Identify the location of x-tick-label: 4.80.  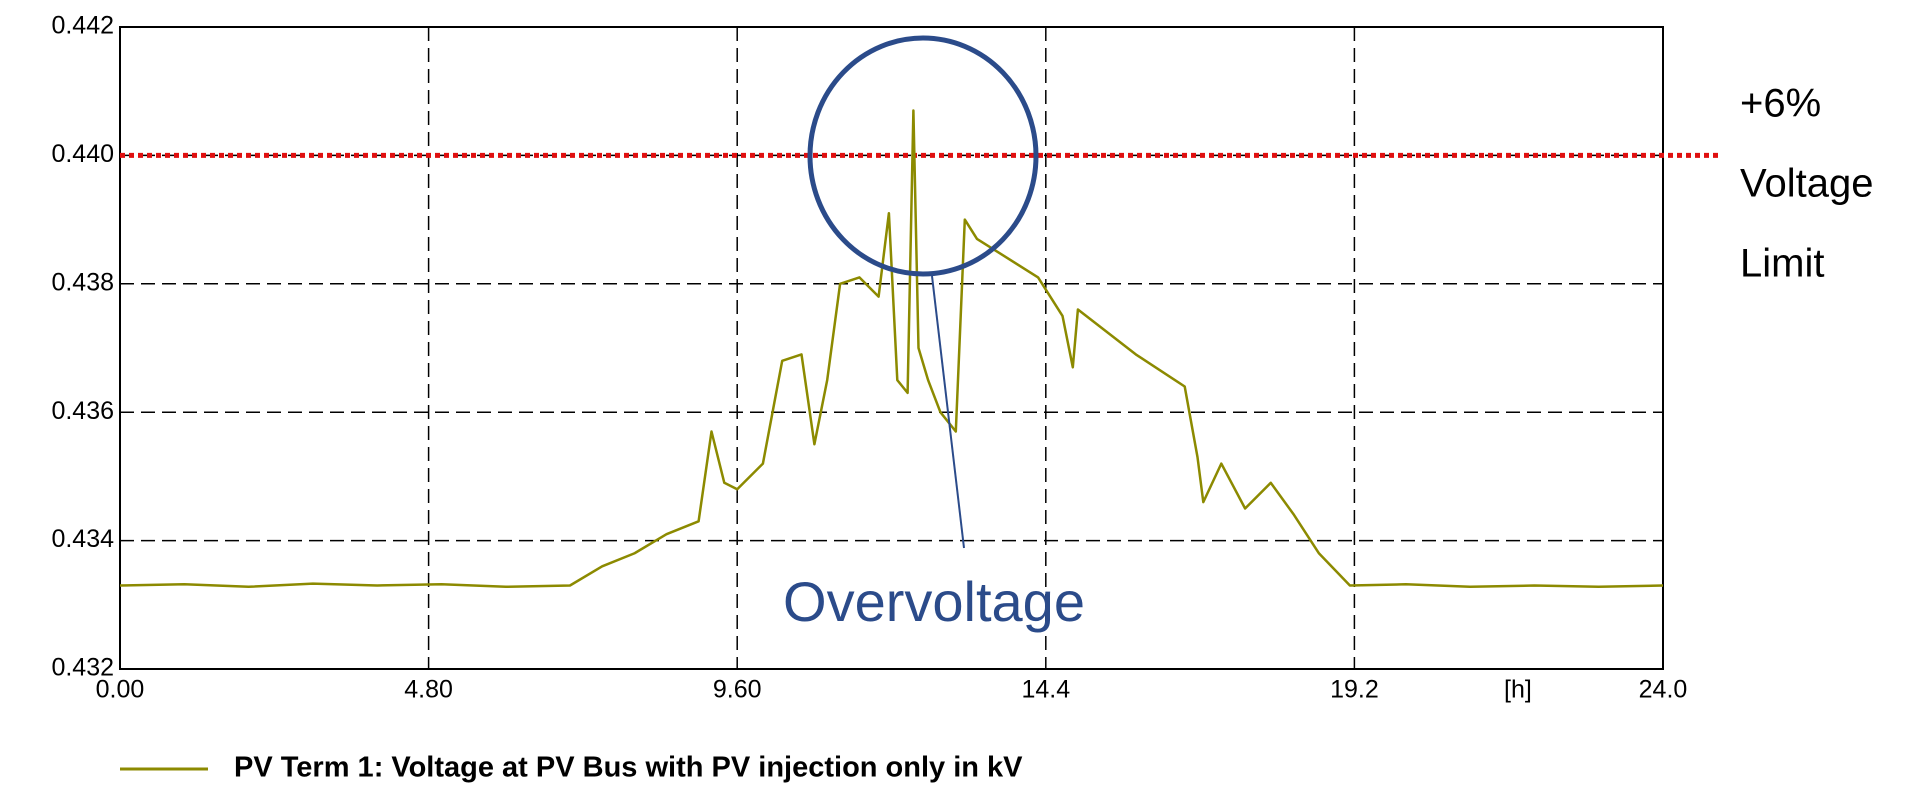
(428, 690).